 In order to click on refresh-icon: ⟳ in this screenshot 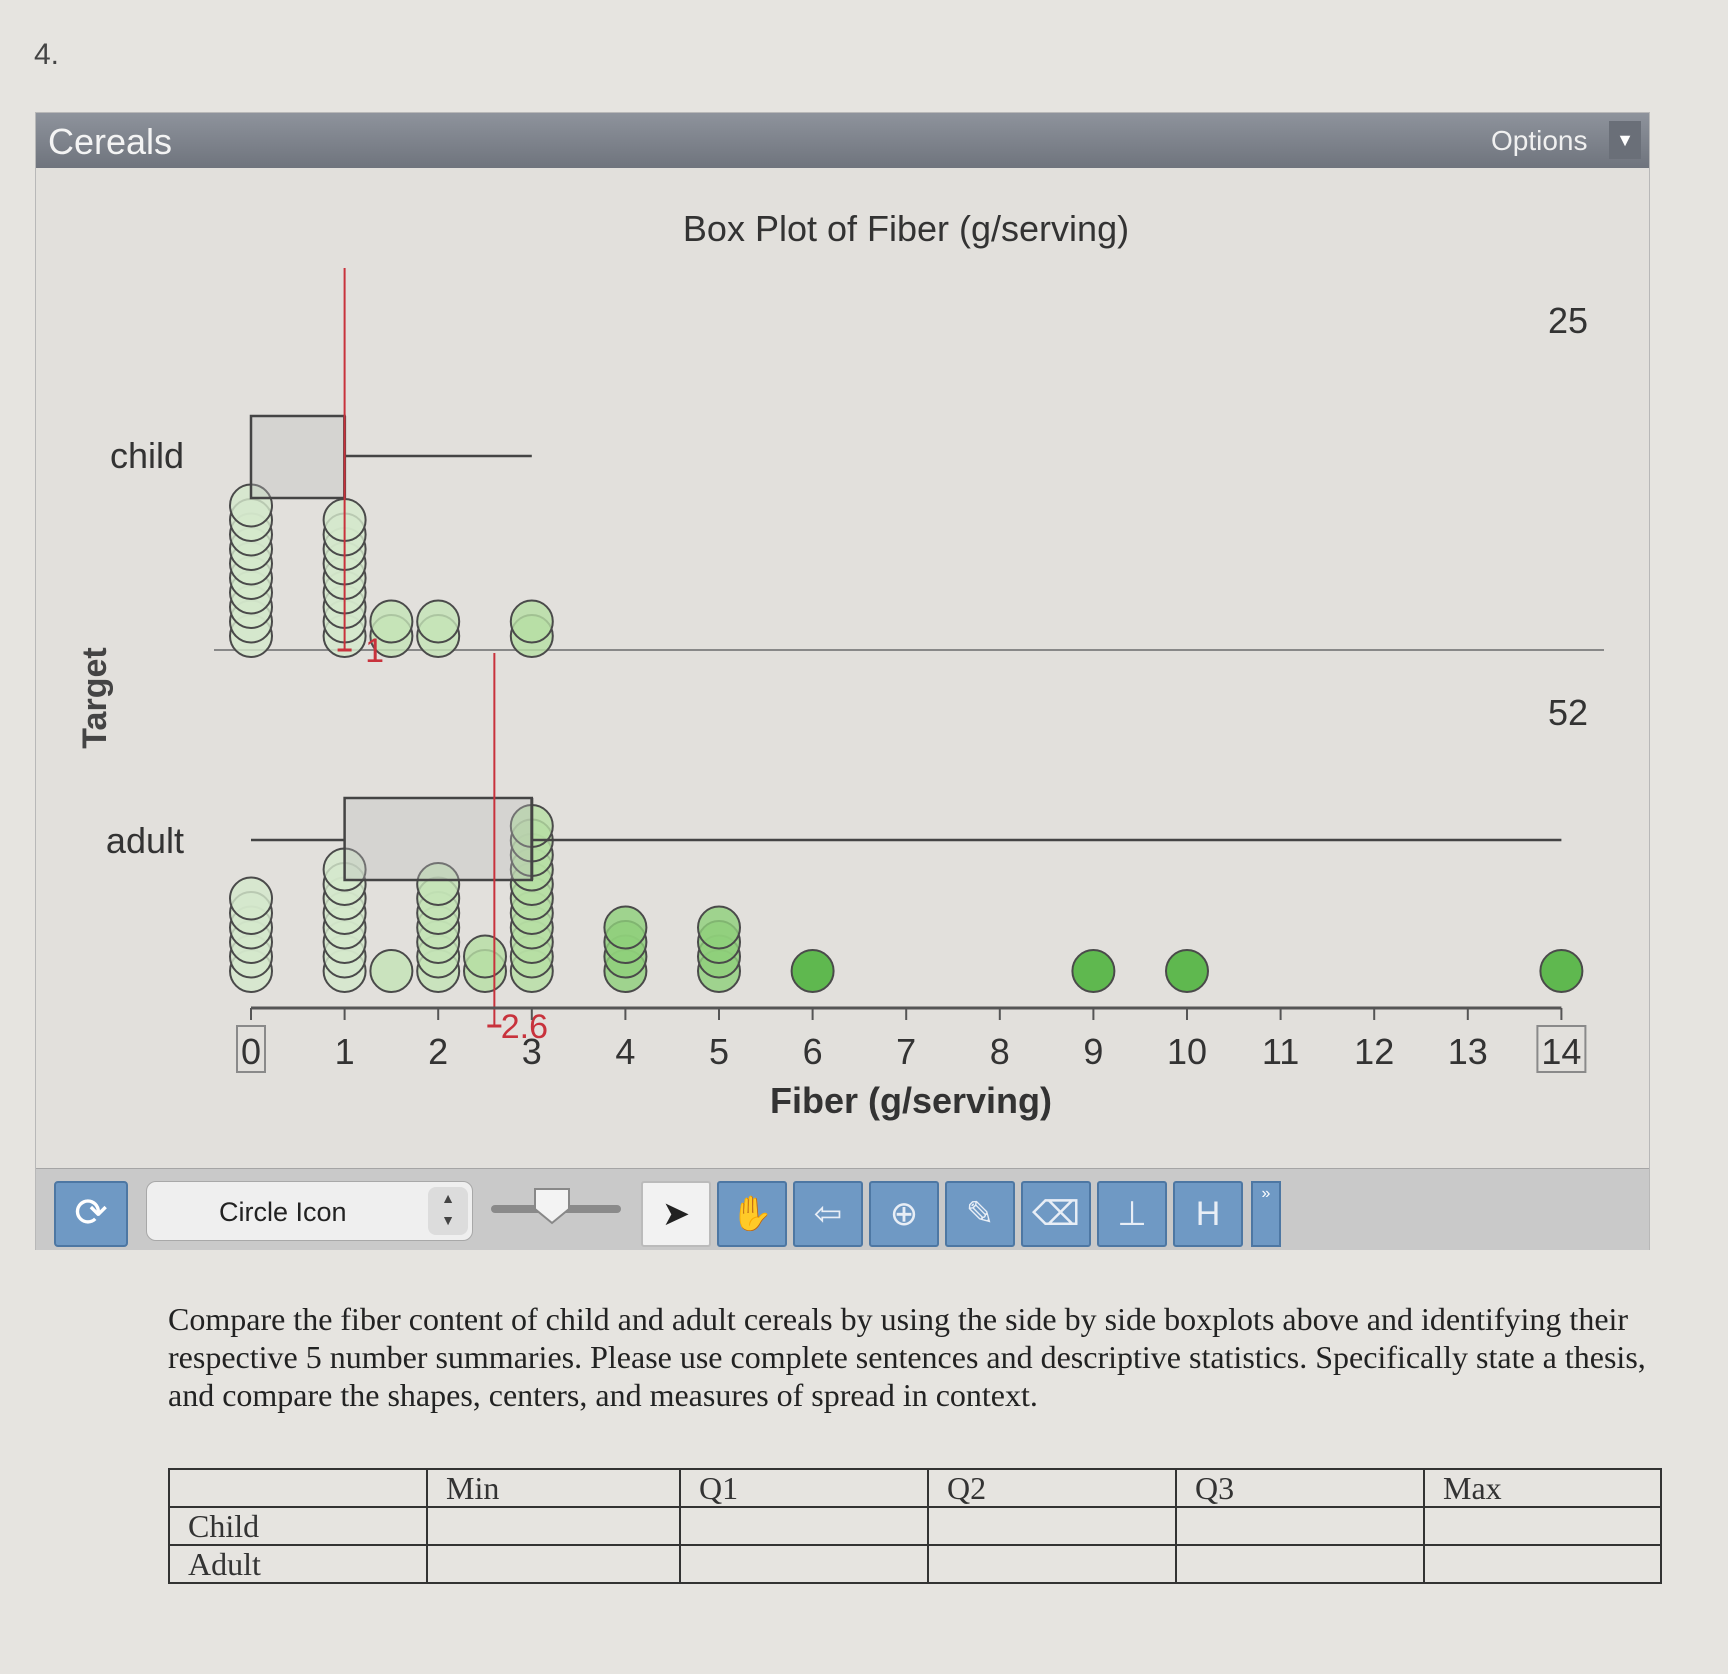, I will do `click(91, 1214)`.